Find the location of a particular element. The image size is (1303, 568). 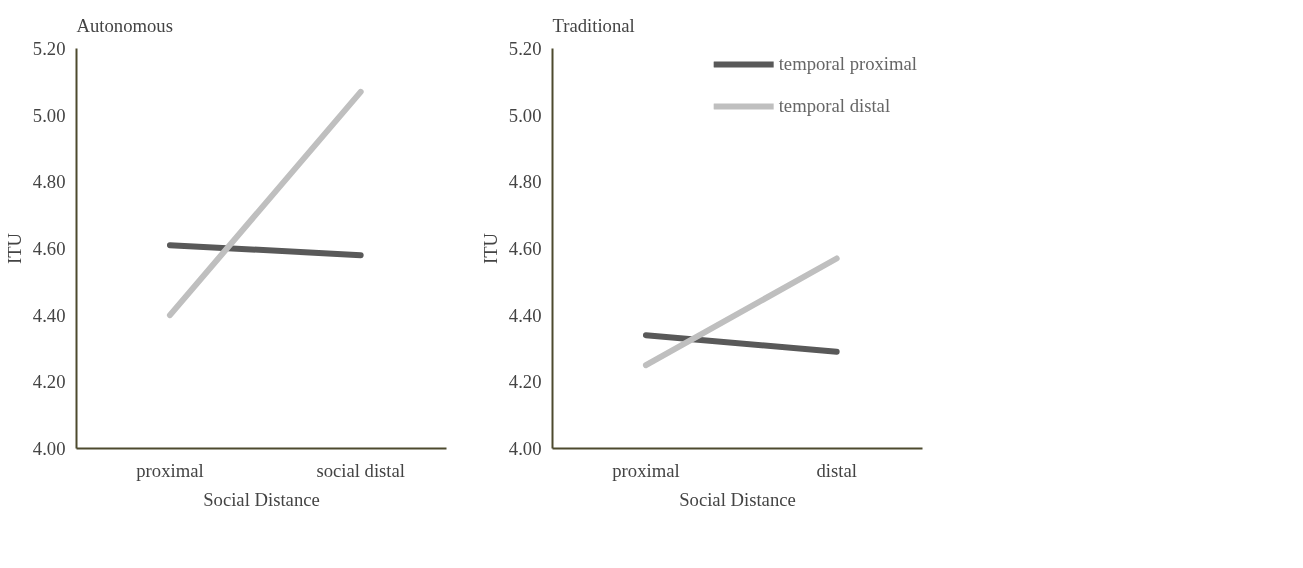

legend-label: temporal proximal is located at coordinates (847, 64).